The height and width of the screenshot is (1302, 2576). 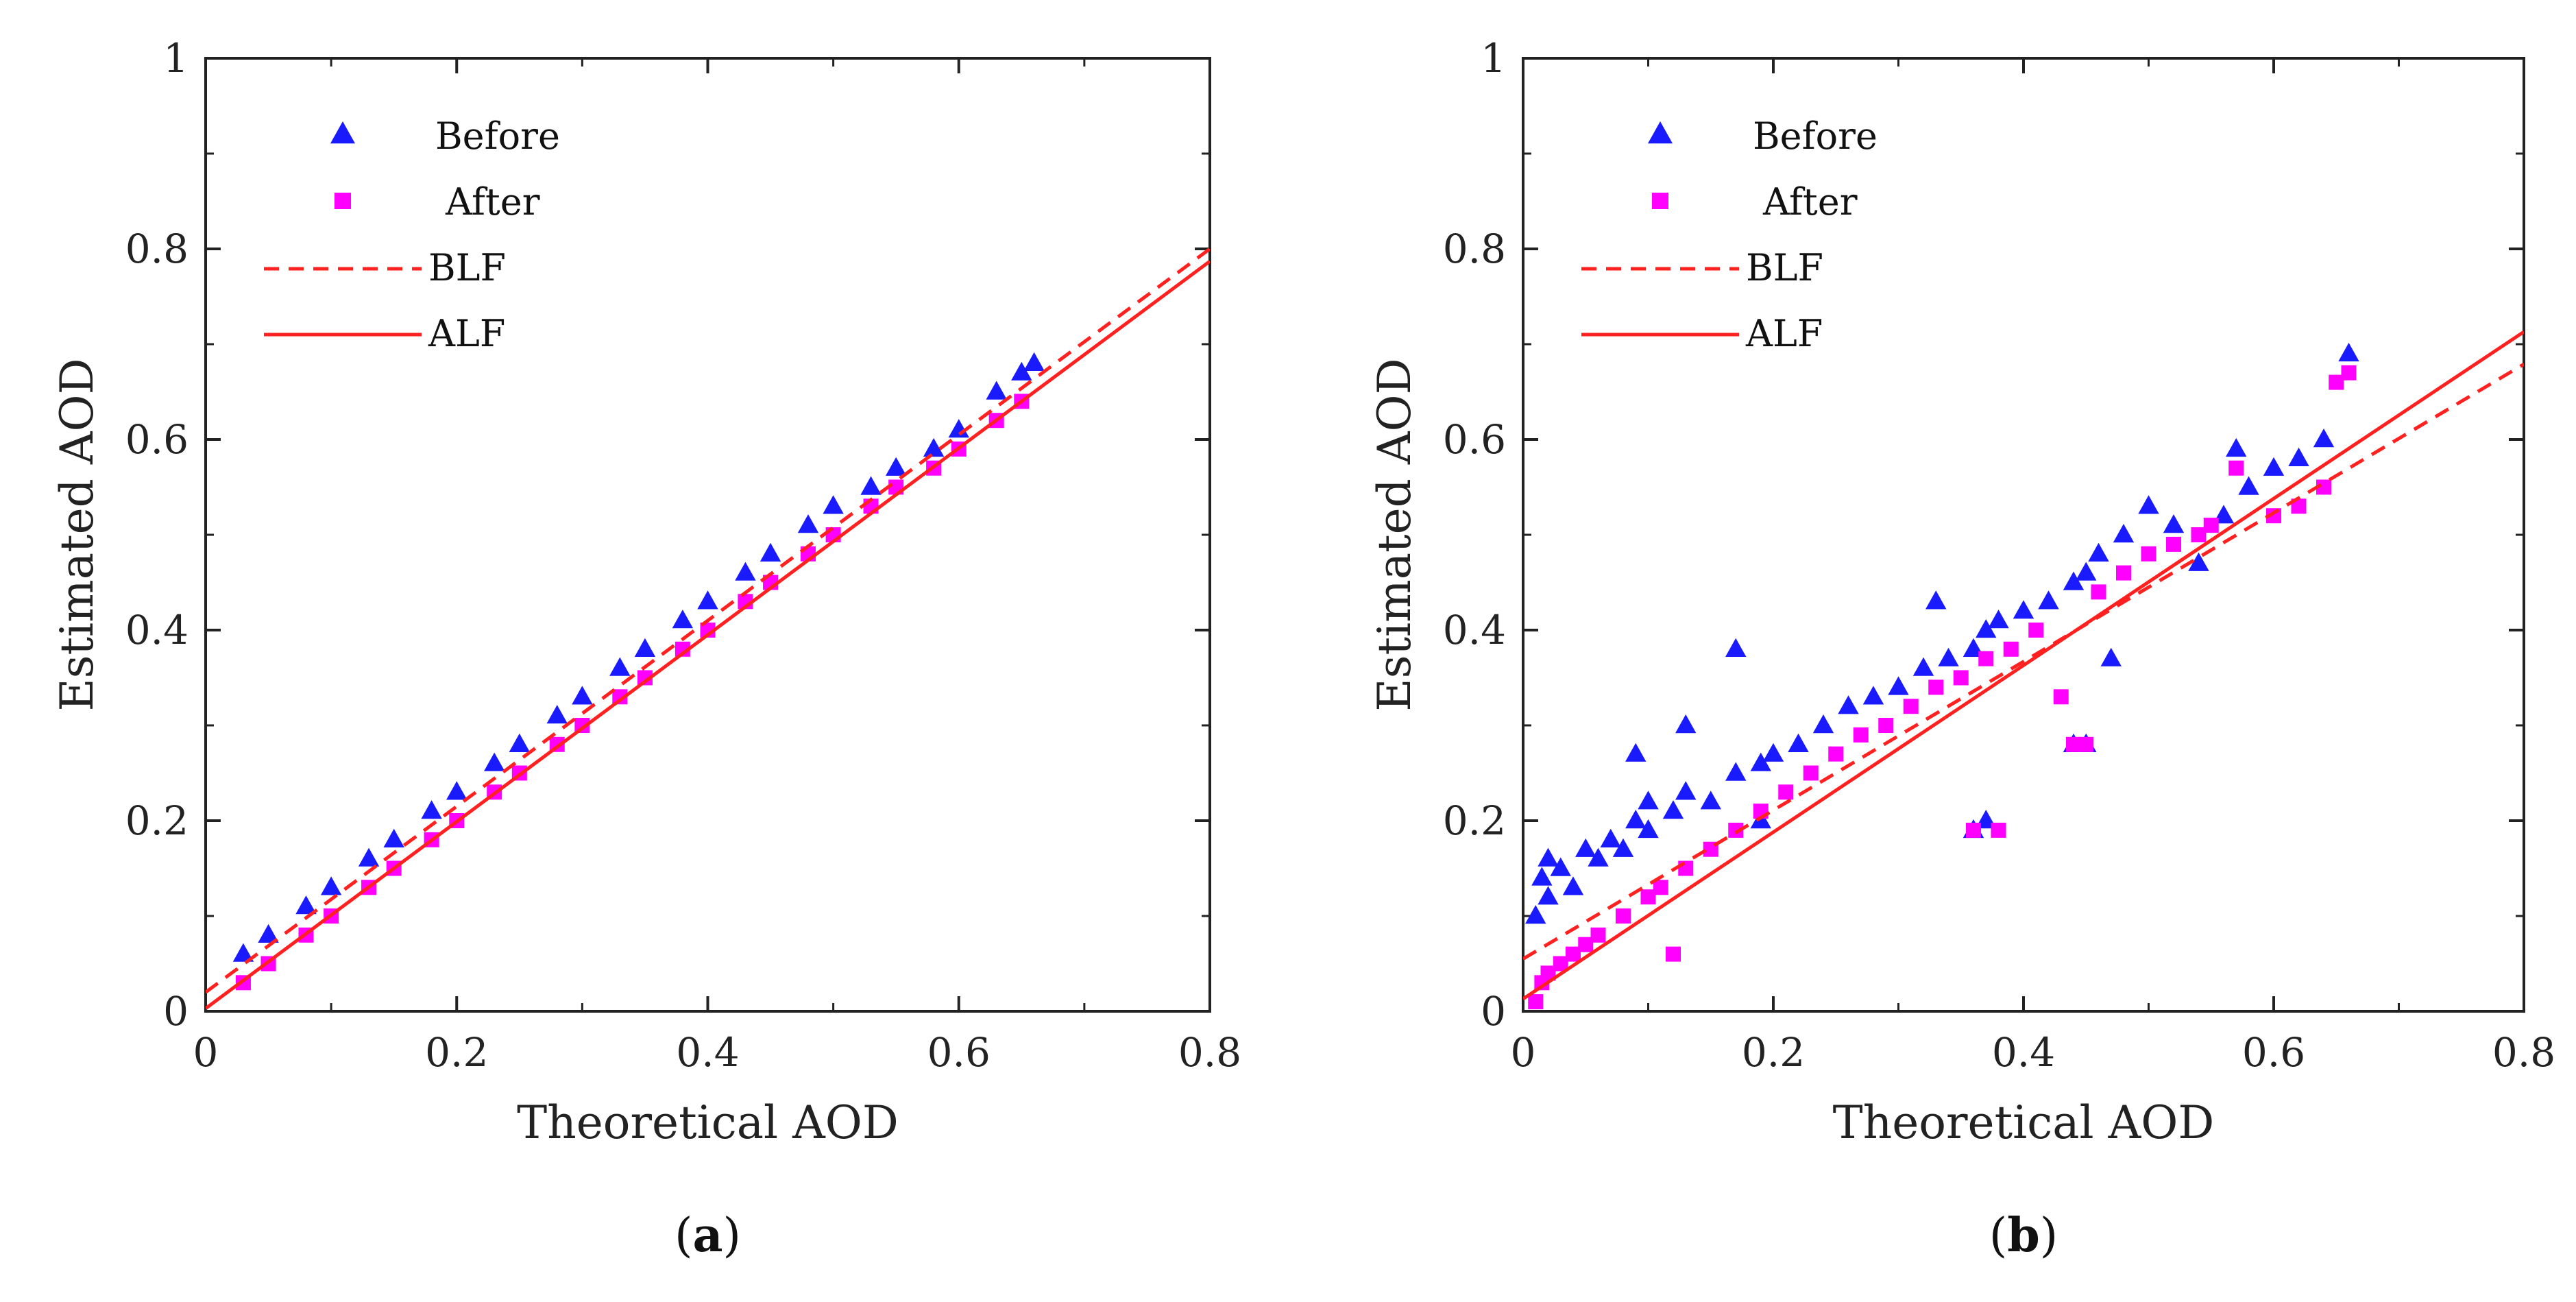 What do you see at coordinates (157, 630) in the screenshot?
I see `y-tick-label: 0.4` at bounding box center [157, 630].